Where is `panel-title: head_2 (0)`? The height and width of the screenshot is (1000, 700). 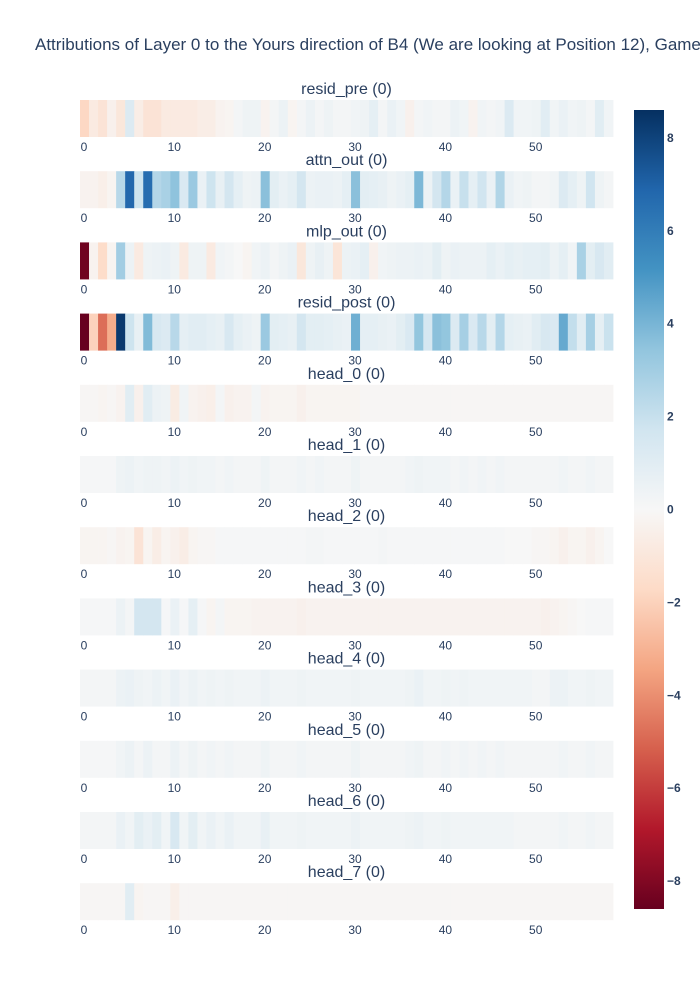 panel-title: head_2 (0) is located at coordinates (346, 516).